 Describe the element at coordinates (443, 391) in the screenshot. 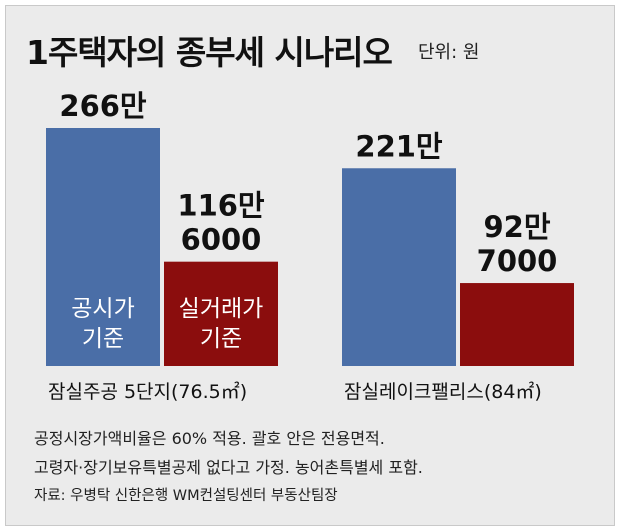

I see `category-label: 잠실레이크팰리스(84㎡)` at that location.